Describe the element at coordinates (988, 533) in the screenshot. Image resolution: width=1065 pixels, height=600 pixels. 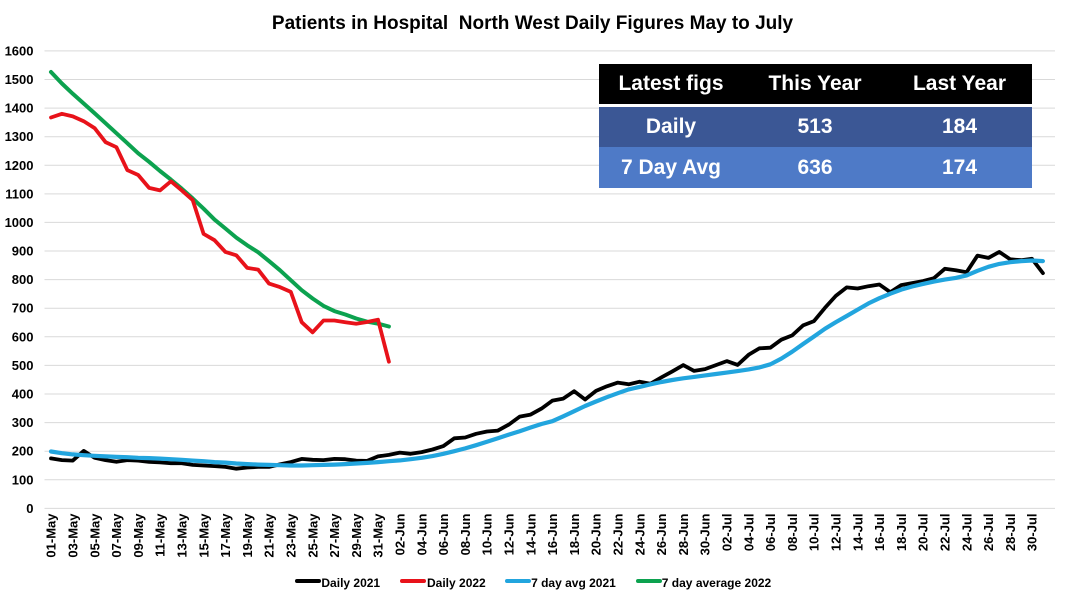
I see `svg-text: 26-Jul` at that location.